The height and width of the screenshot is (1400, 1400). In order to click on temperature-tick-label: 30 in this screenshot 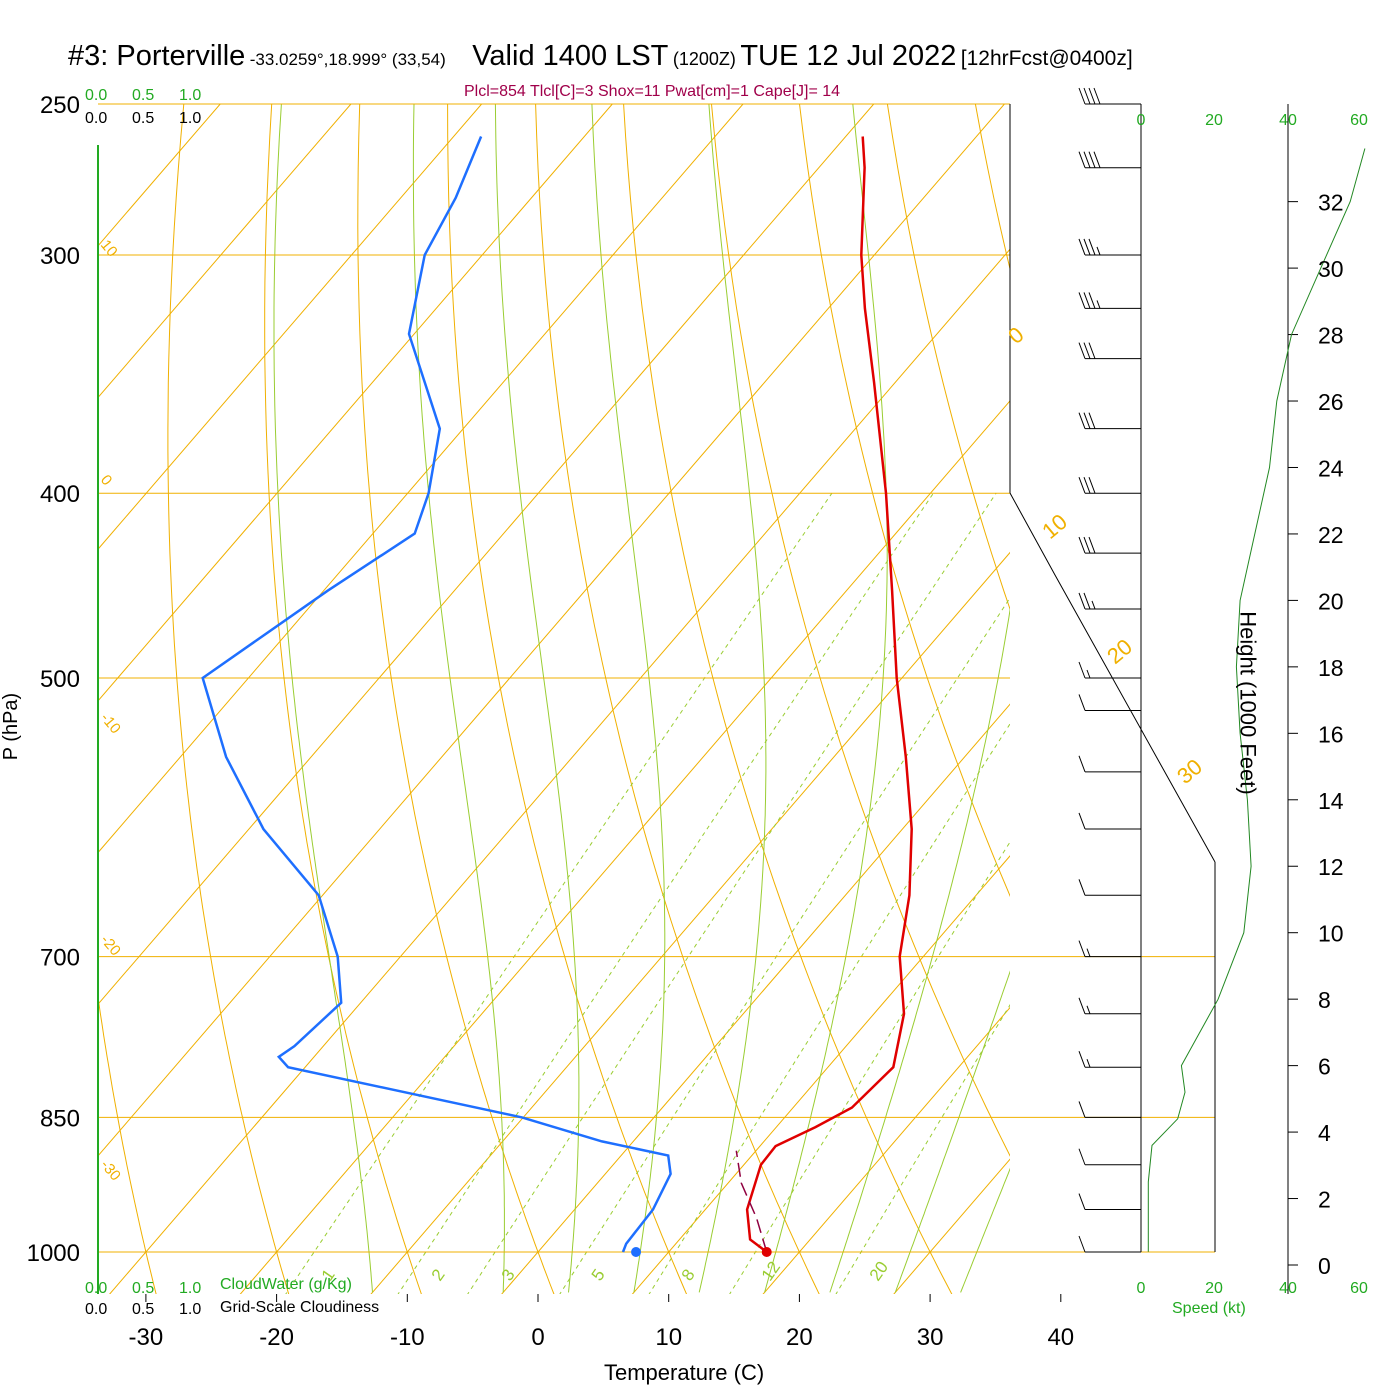, I will do `click(930, 1337)`.